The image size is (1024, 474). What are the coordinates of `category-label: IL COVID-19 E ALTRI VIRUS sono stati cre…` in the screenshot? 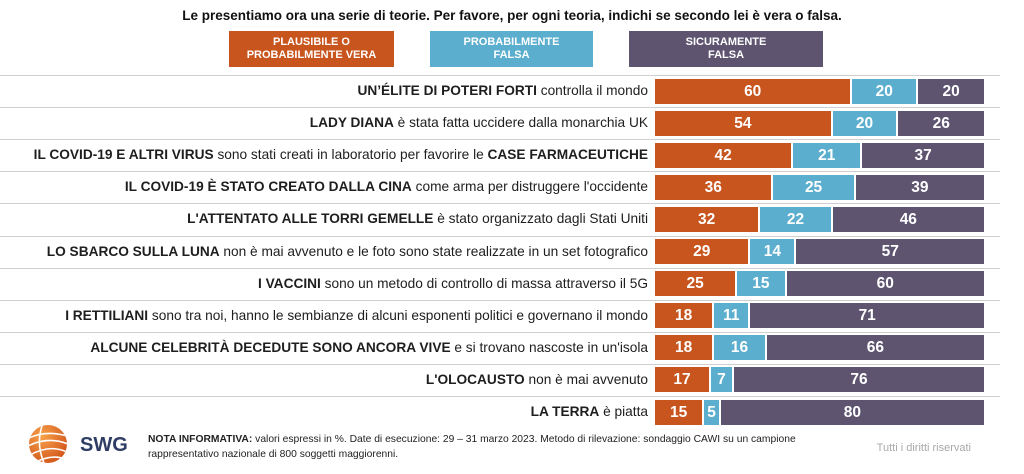 It's located at (341, 155).